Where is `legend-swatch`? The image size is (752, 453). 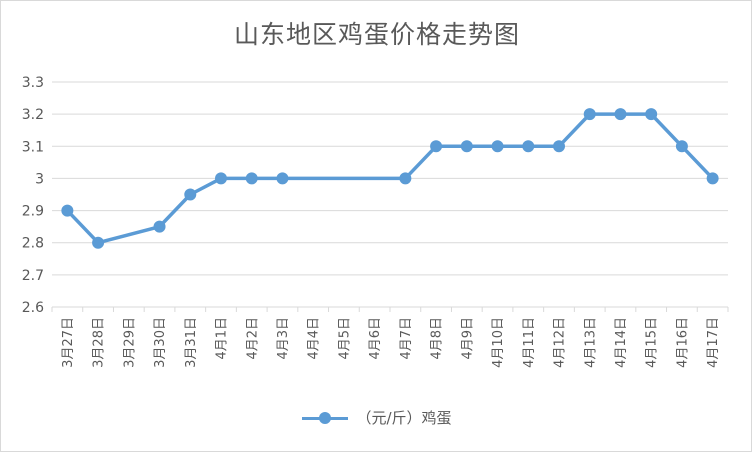 legend-swatch is located at coordinates (325, 417).